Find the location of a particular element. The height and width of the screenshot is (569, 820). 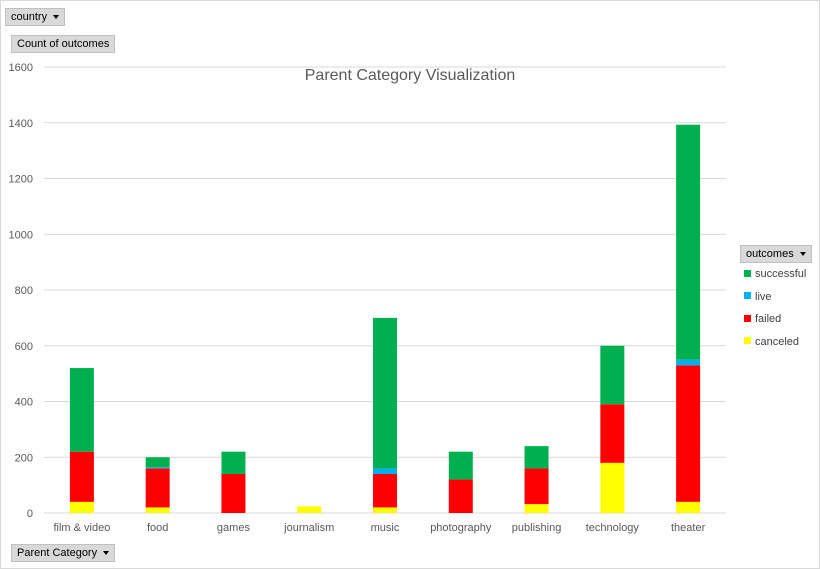

chart-legend: successful live failed canceled is located at coordinates (775, 311).